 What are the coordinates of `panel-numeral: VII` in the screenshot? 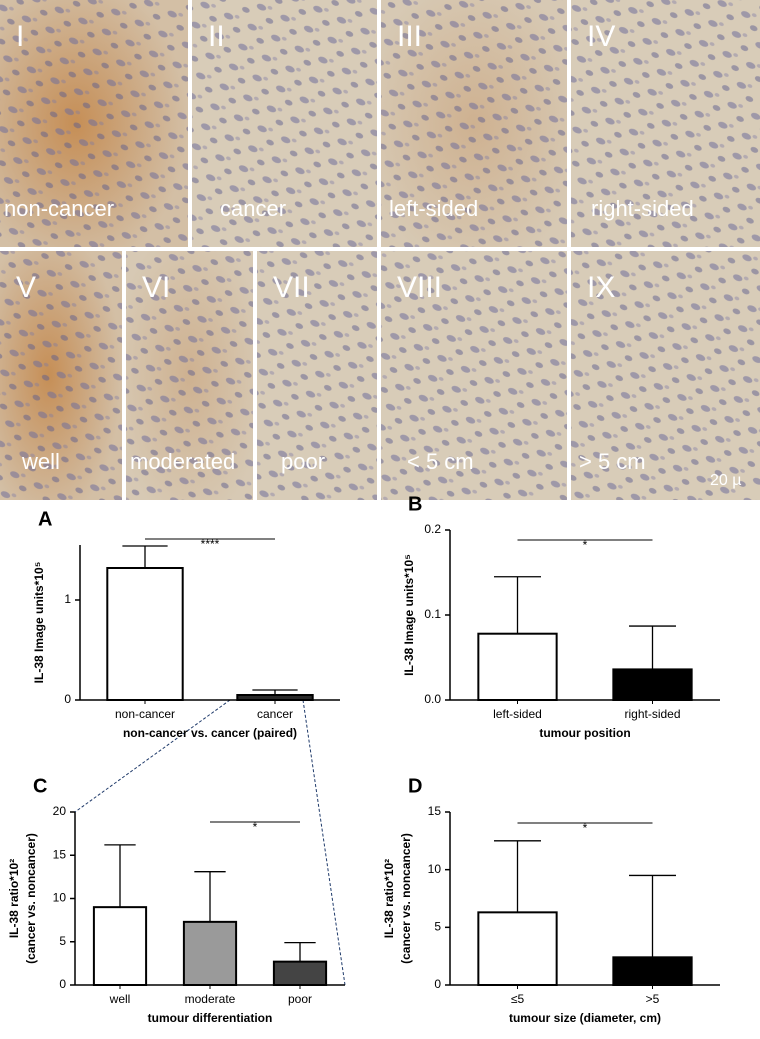 It's located at (291, 287).